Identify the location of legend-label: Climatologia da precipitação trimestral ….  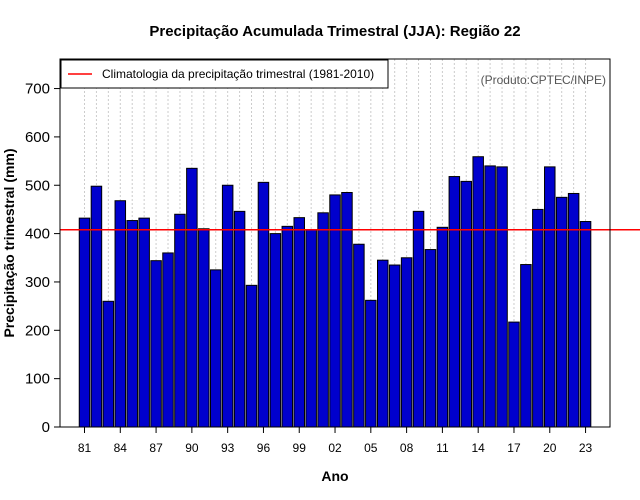
(238, 74).